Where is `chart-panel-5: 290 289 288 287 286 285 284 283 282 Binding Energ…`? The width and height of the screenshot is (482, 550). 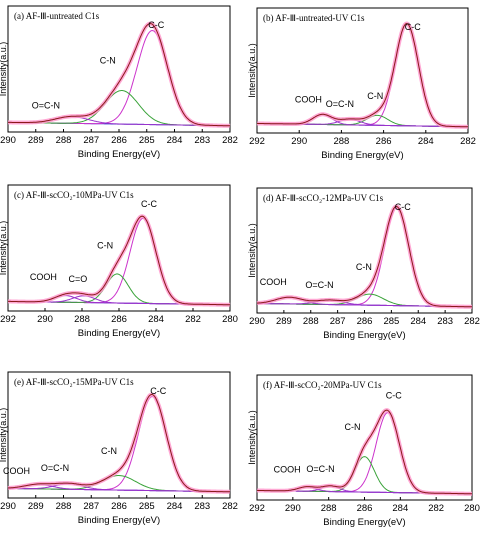 chart-panel-5: 290 289 288 287 286 285 284 283 282 Binding Energ… is located at coordinates (119, 448).